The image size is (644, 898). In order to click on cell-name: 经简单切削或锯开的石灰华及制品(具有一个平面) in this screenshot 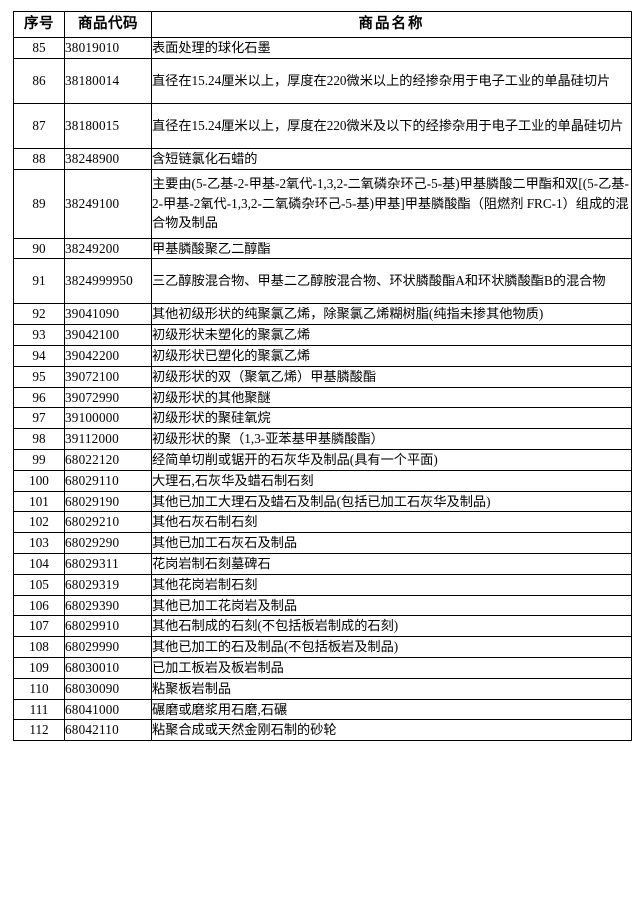, I will do `click(391, 459)`.